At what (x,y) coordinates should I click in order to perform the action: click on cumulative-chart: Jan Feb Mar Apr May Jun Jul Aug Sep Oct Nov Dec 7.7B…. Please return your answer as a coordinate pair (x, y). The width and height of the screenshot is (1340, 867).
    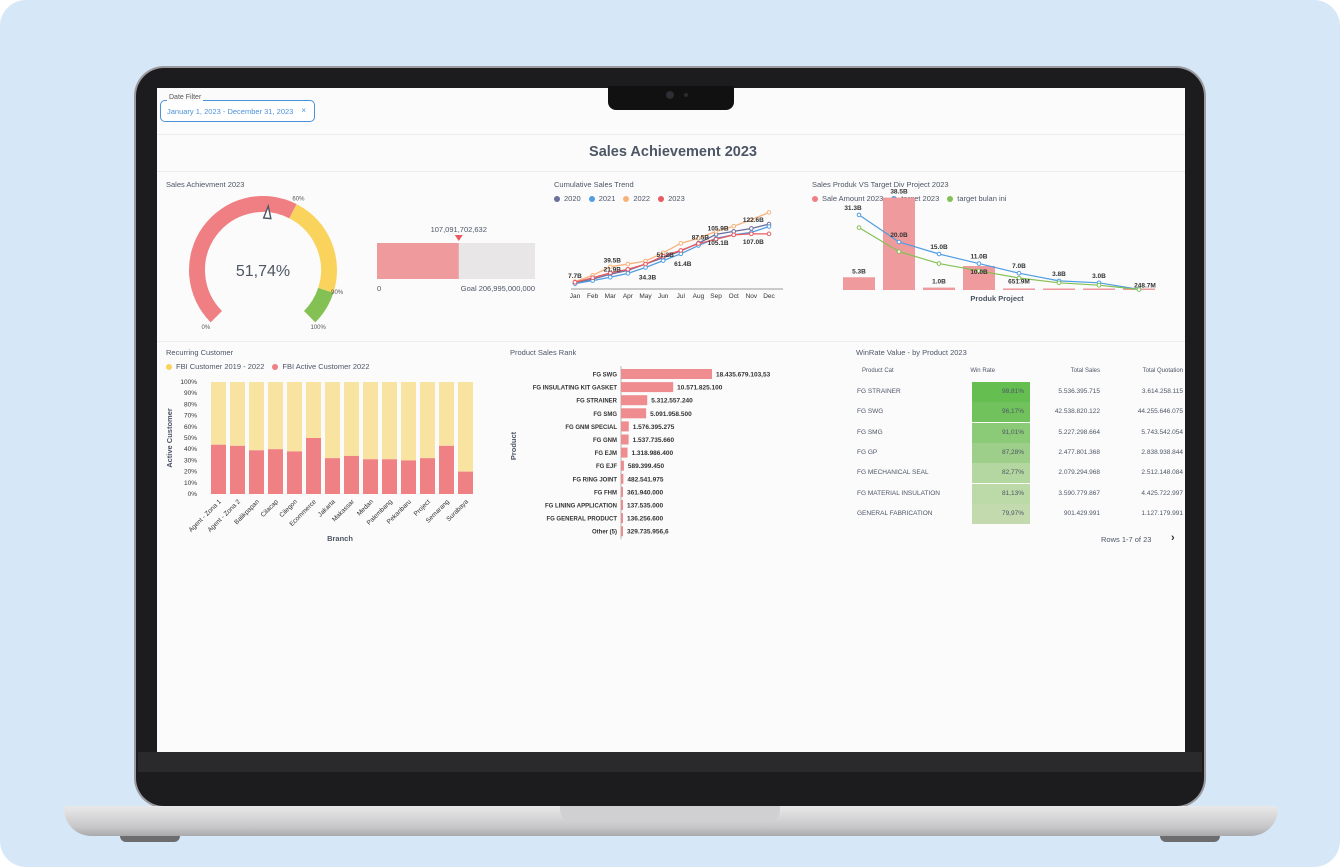
    Looking at the image, I should click on (675, 255).